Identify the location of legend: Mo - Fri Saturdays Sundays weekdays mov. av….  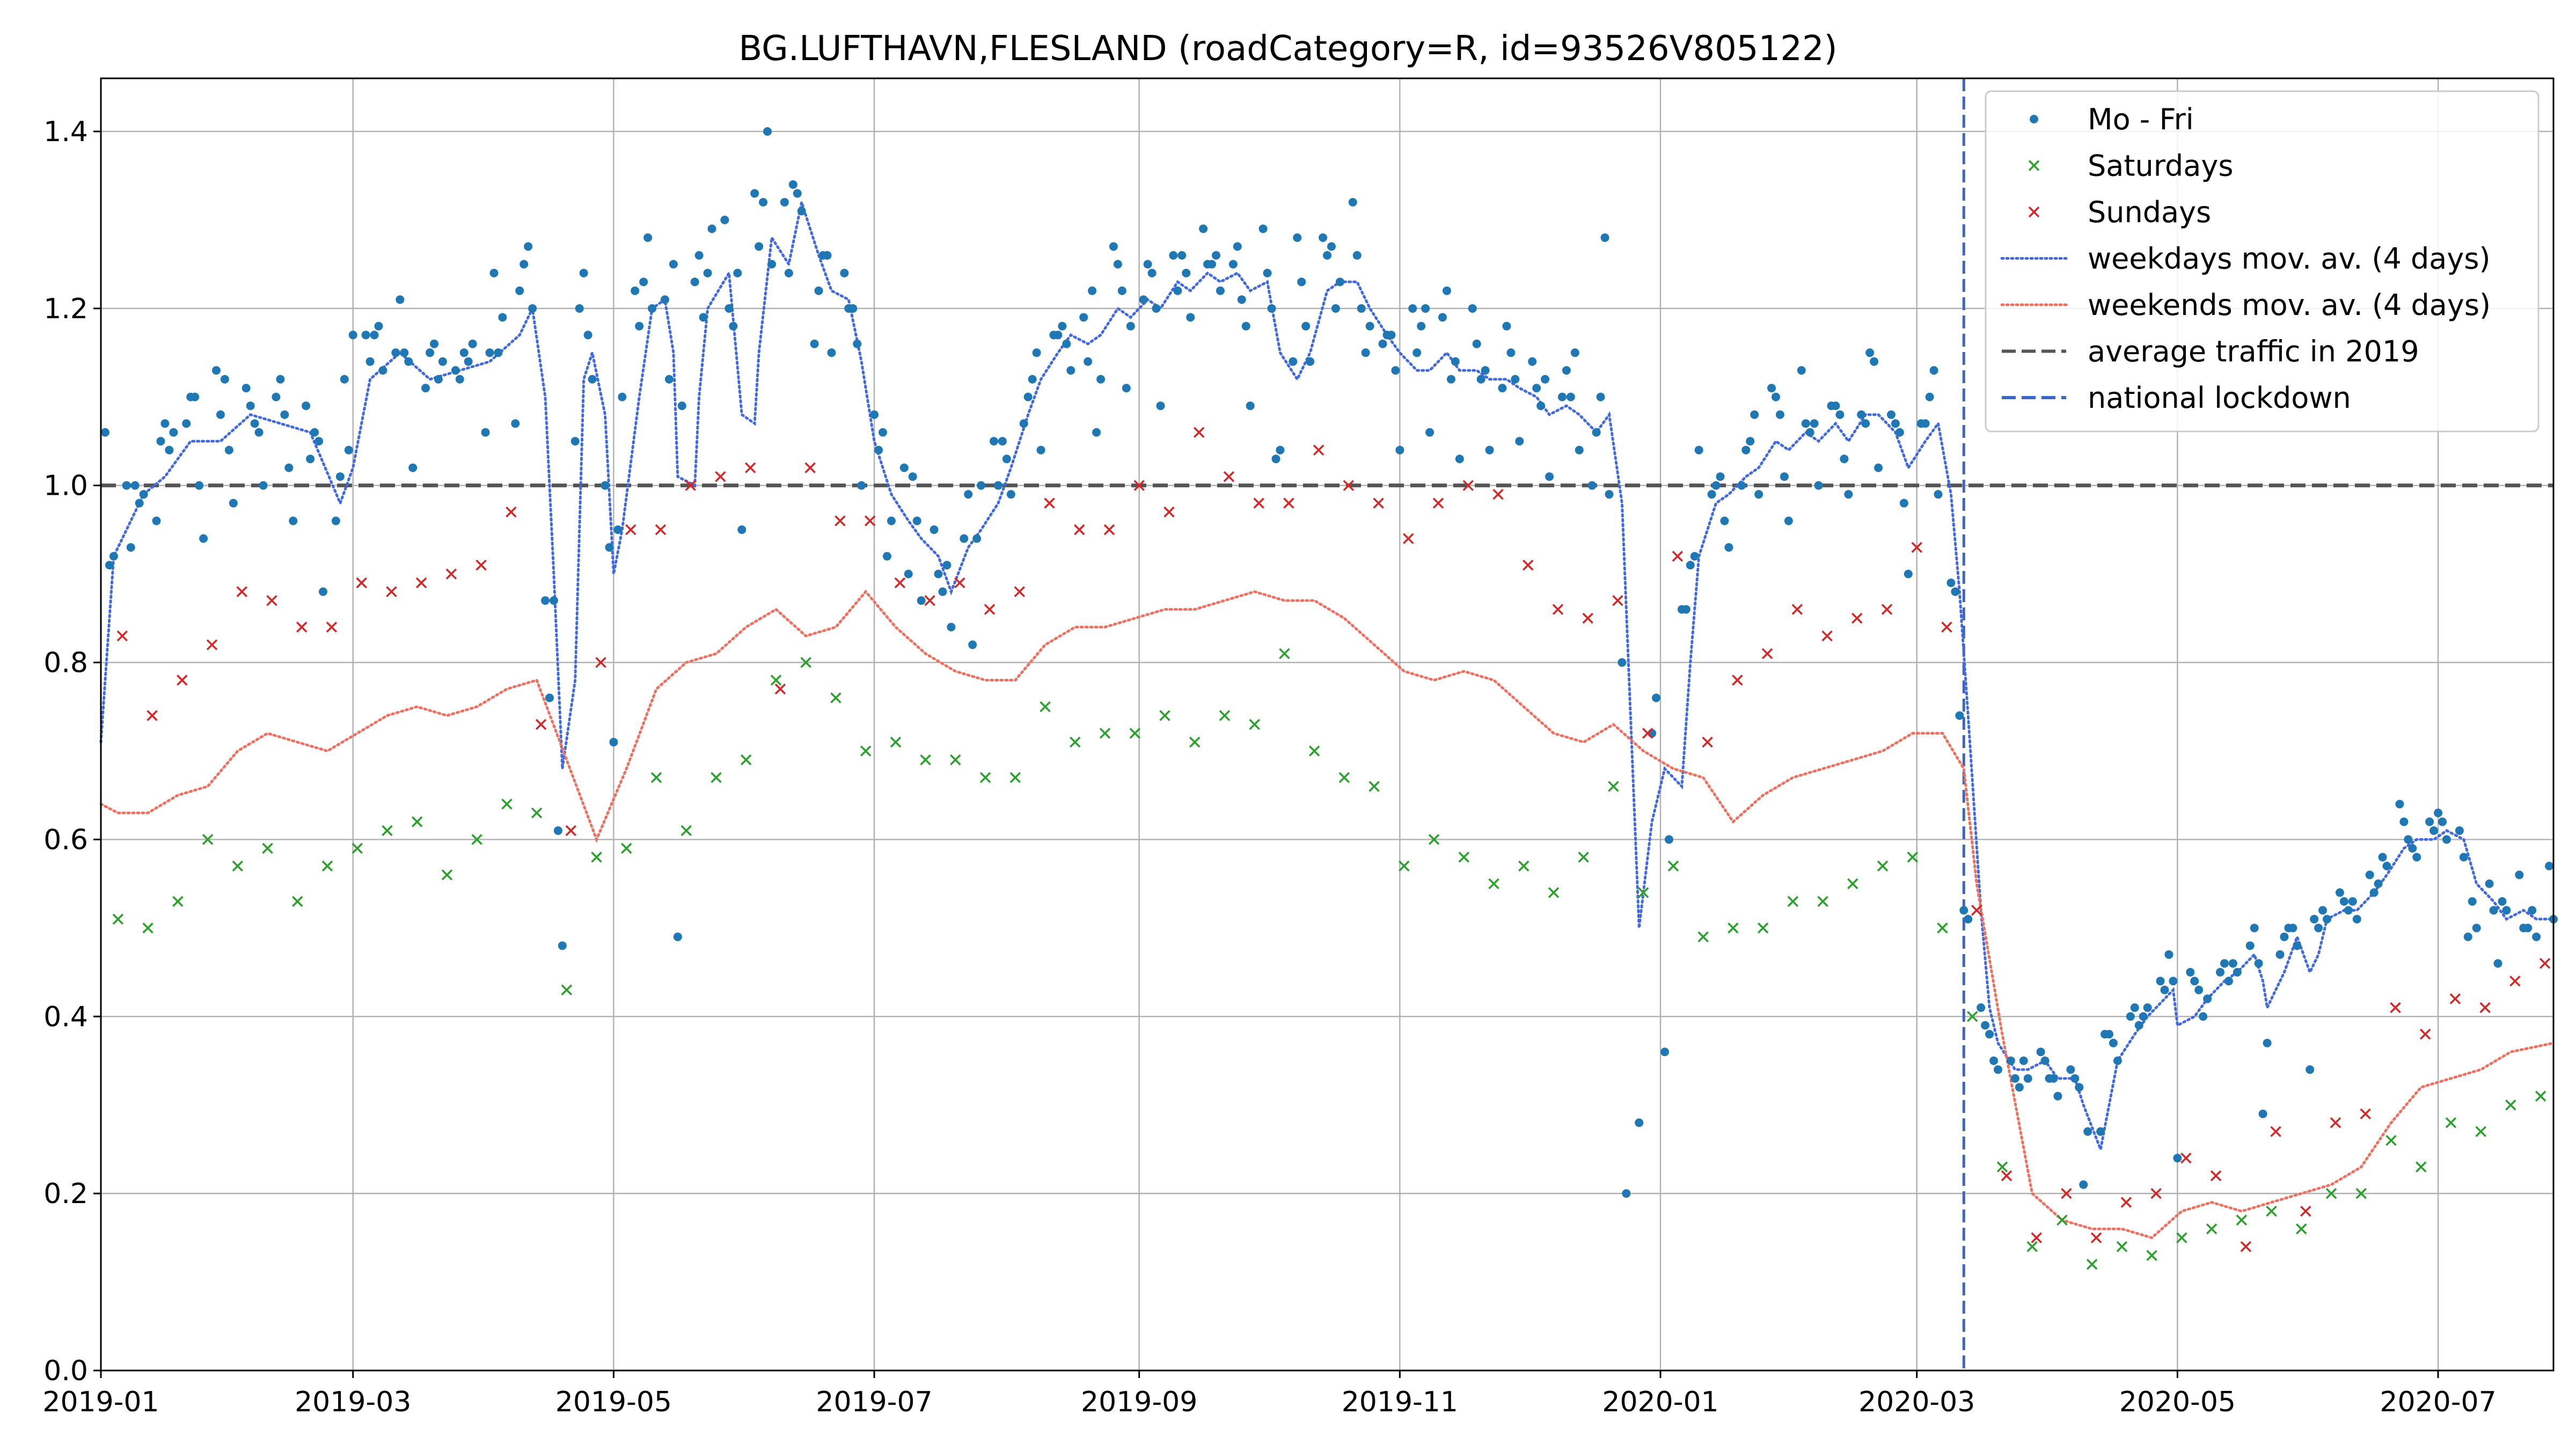
(2262, 261).